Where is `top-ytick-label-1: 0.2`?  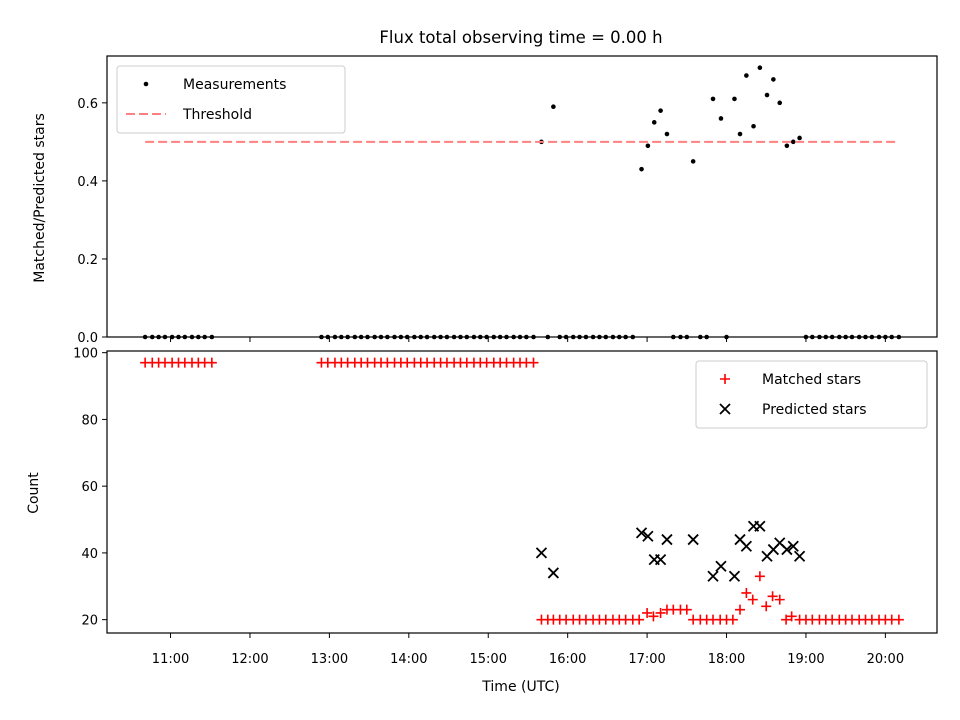
top-ytick-label-1: 0.2 is located at coordinates (87, 260).